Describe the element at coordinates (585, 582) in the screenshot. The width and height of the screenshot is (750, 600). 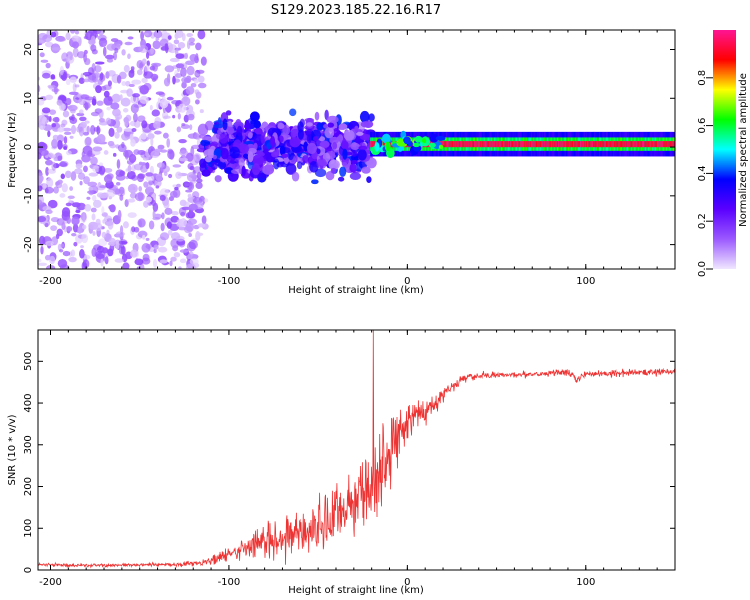
I see `x-tick-label: 100` at that location.